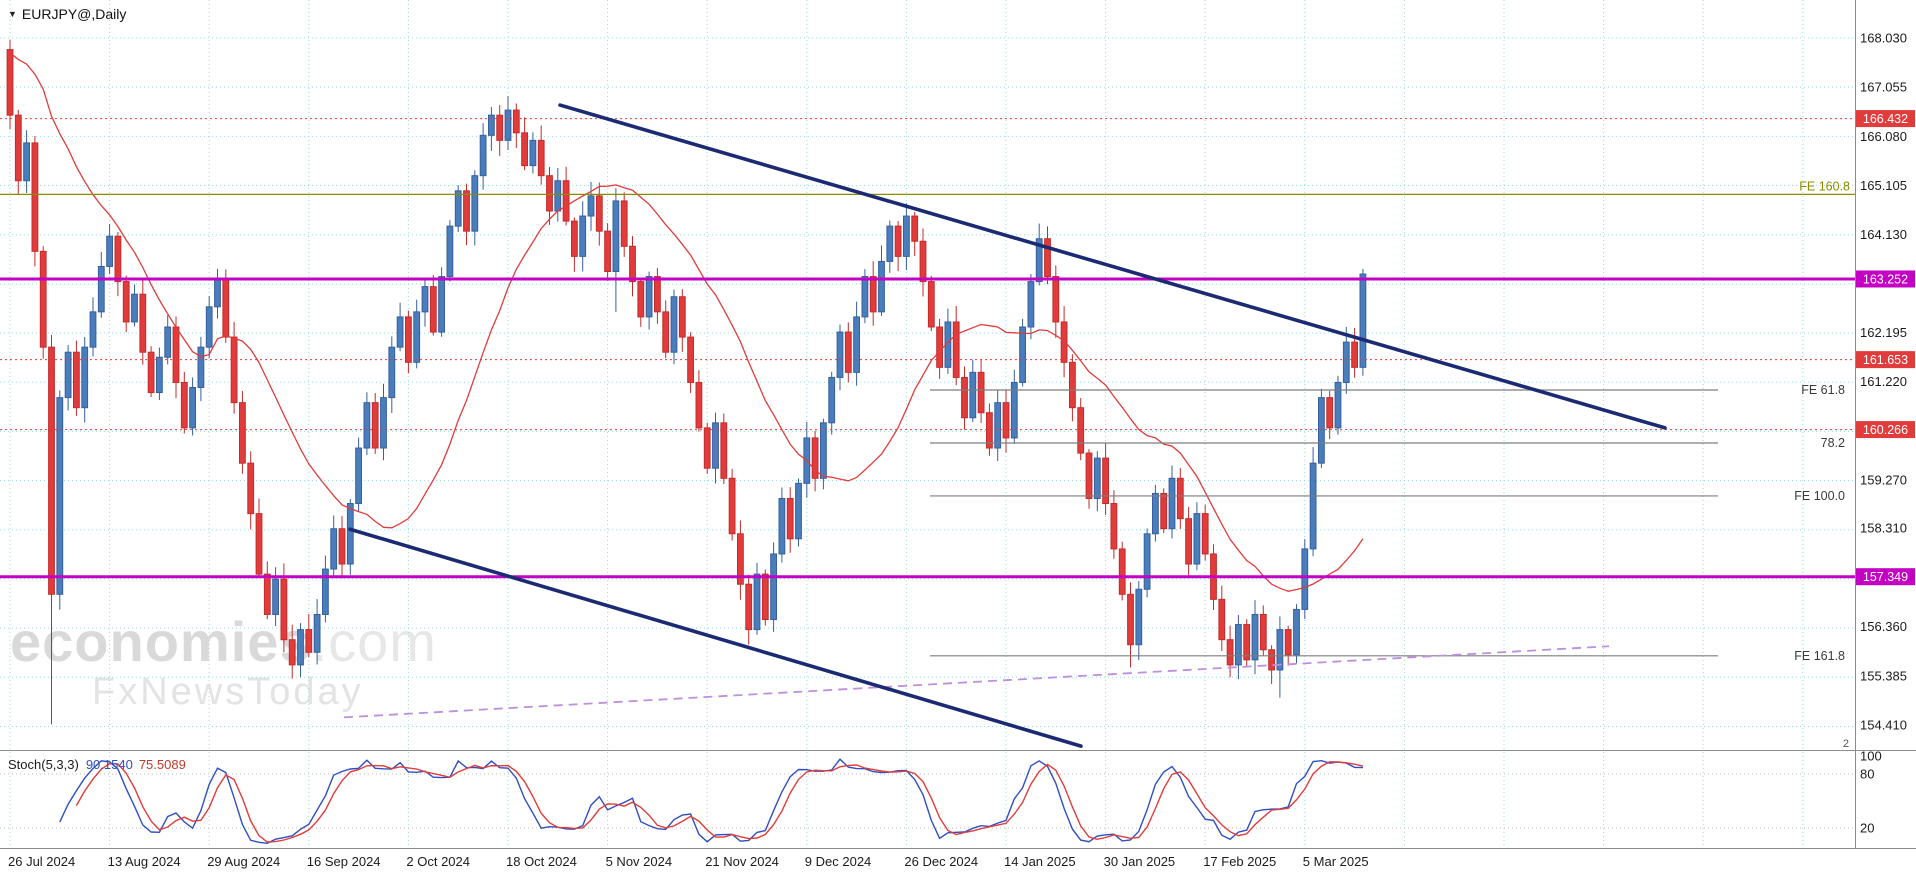 This screenshot has width=1916, height=874. Describe the element at coordinates (12, 14) in the screenshot. I see `dropdown-triangle-icon: ▼` at that location.